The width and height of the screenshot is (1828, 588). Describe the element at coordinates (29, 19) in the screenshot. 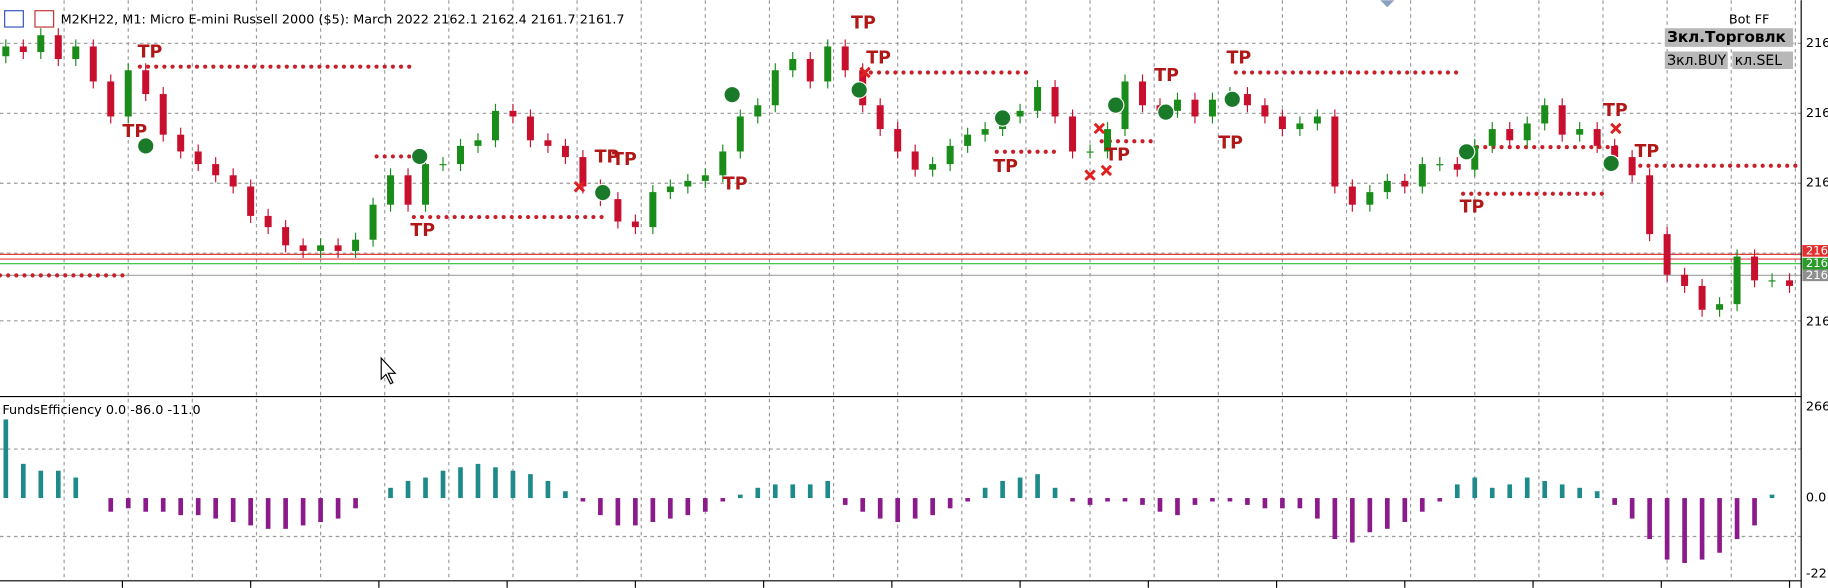

I see `toolbar` at that location.